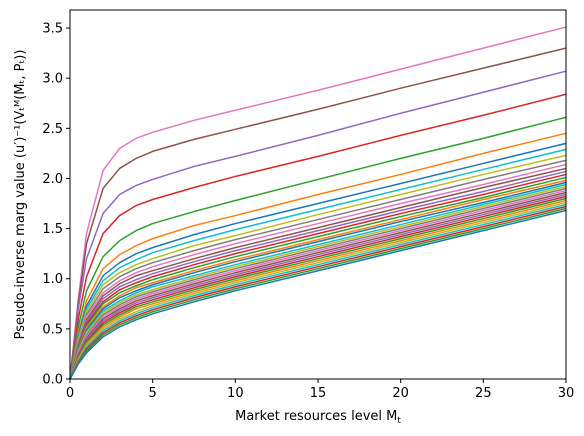  Describe the element at coordinates (483, 393) in the screenshot. I see `x-tick-label: 25` at that location.